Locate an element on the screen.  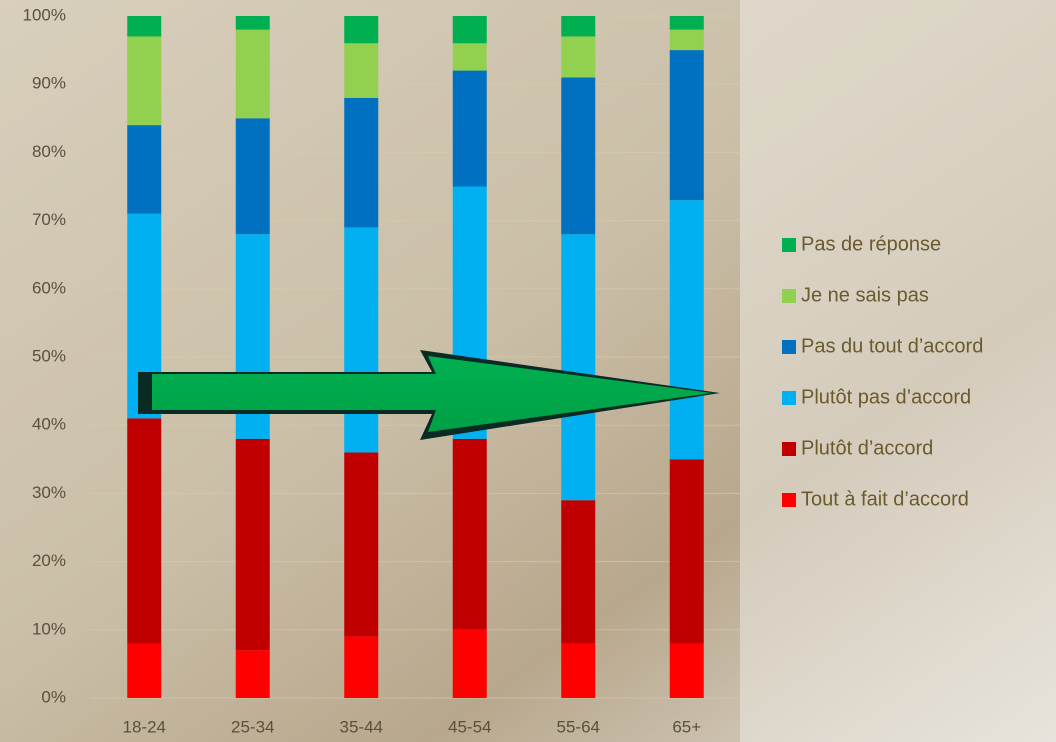
legend-label: Je ne sais pas is located at coordinates (865, 295).